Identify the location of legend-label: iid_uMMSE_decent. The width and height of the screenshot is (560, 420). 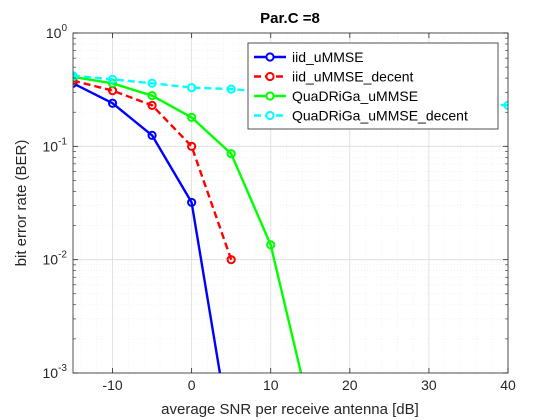
(353, 77).